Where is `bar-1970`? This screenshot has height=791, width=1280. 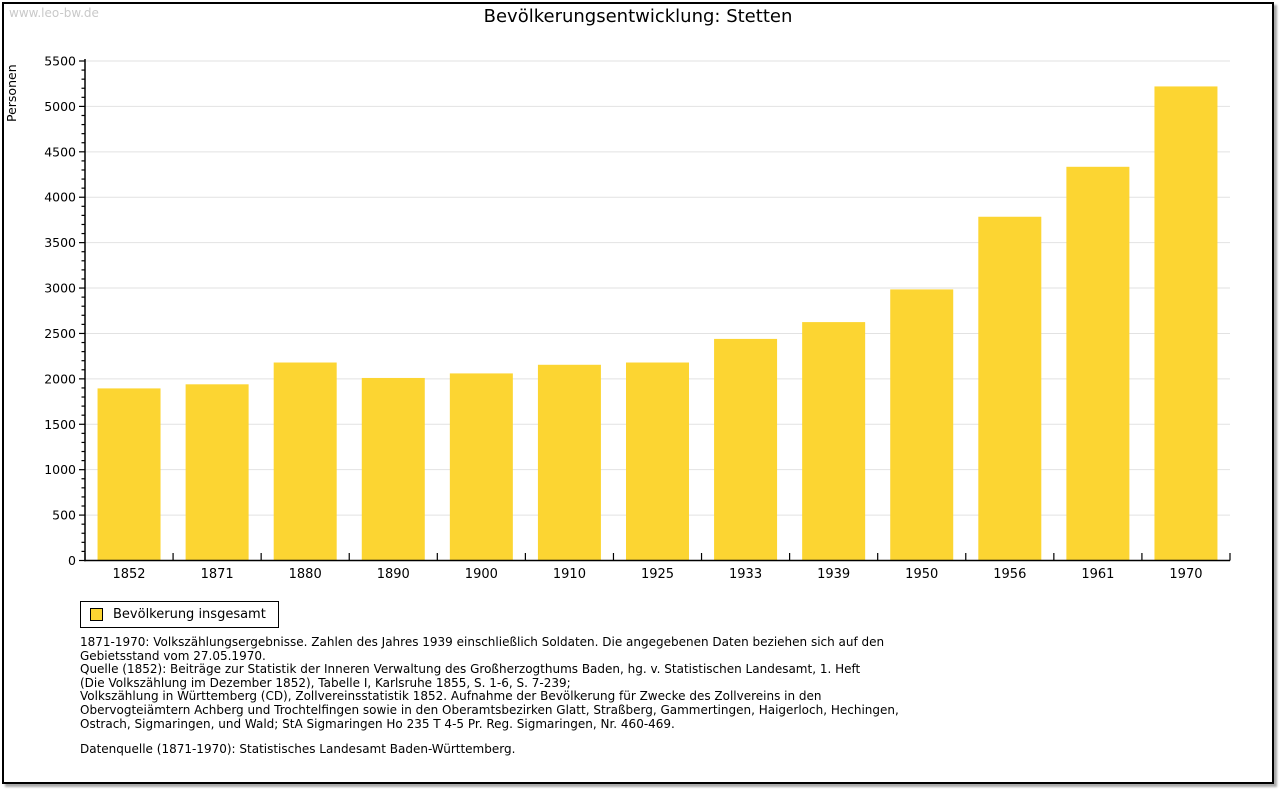
bar-1970 is located at coordinates (1186, 323).